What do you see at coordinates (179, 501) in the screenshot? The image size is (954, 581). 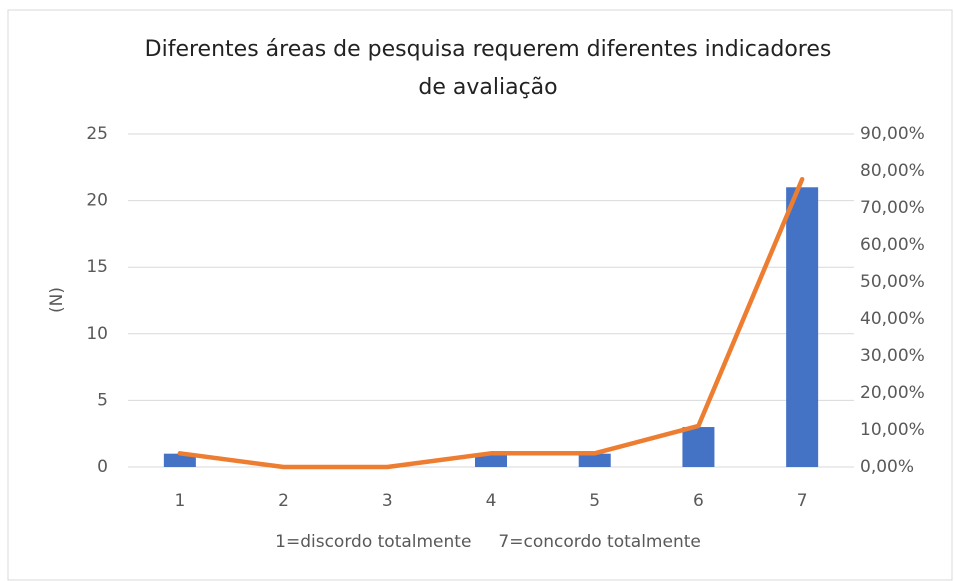 I see `x-tick-label: 1` at bounding box center [179, 501].